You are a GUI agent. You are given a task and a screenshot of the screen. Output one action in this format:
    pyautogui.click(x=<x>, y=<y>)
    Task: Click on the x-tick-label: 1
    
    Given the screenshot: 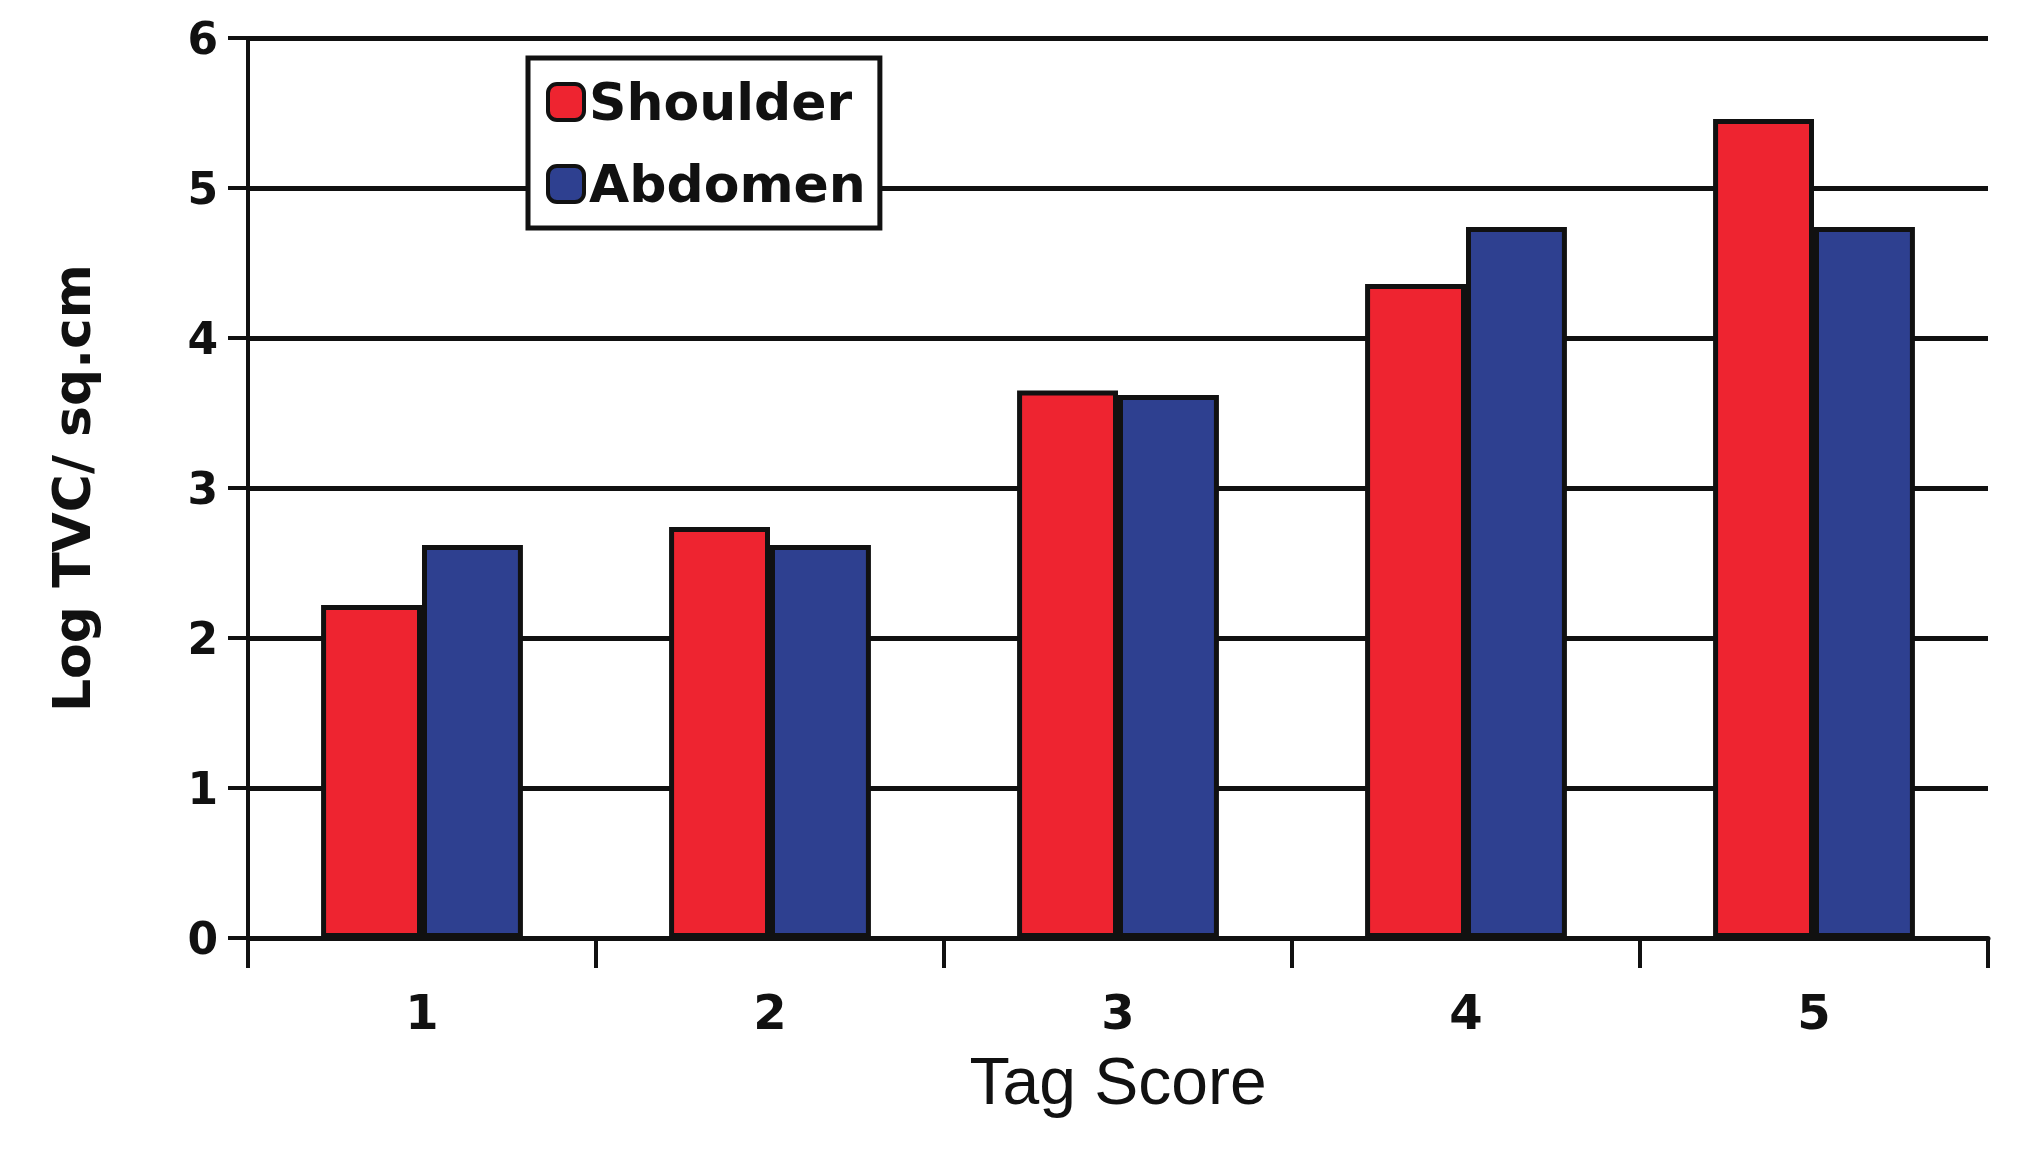 What is the action you would take?
    pyautogui.click(x=422, y=1012)
    